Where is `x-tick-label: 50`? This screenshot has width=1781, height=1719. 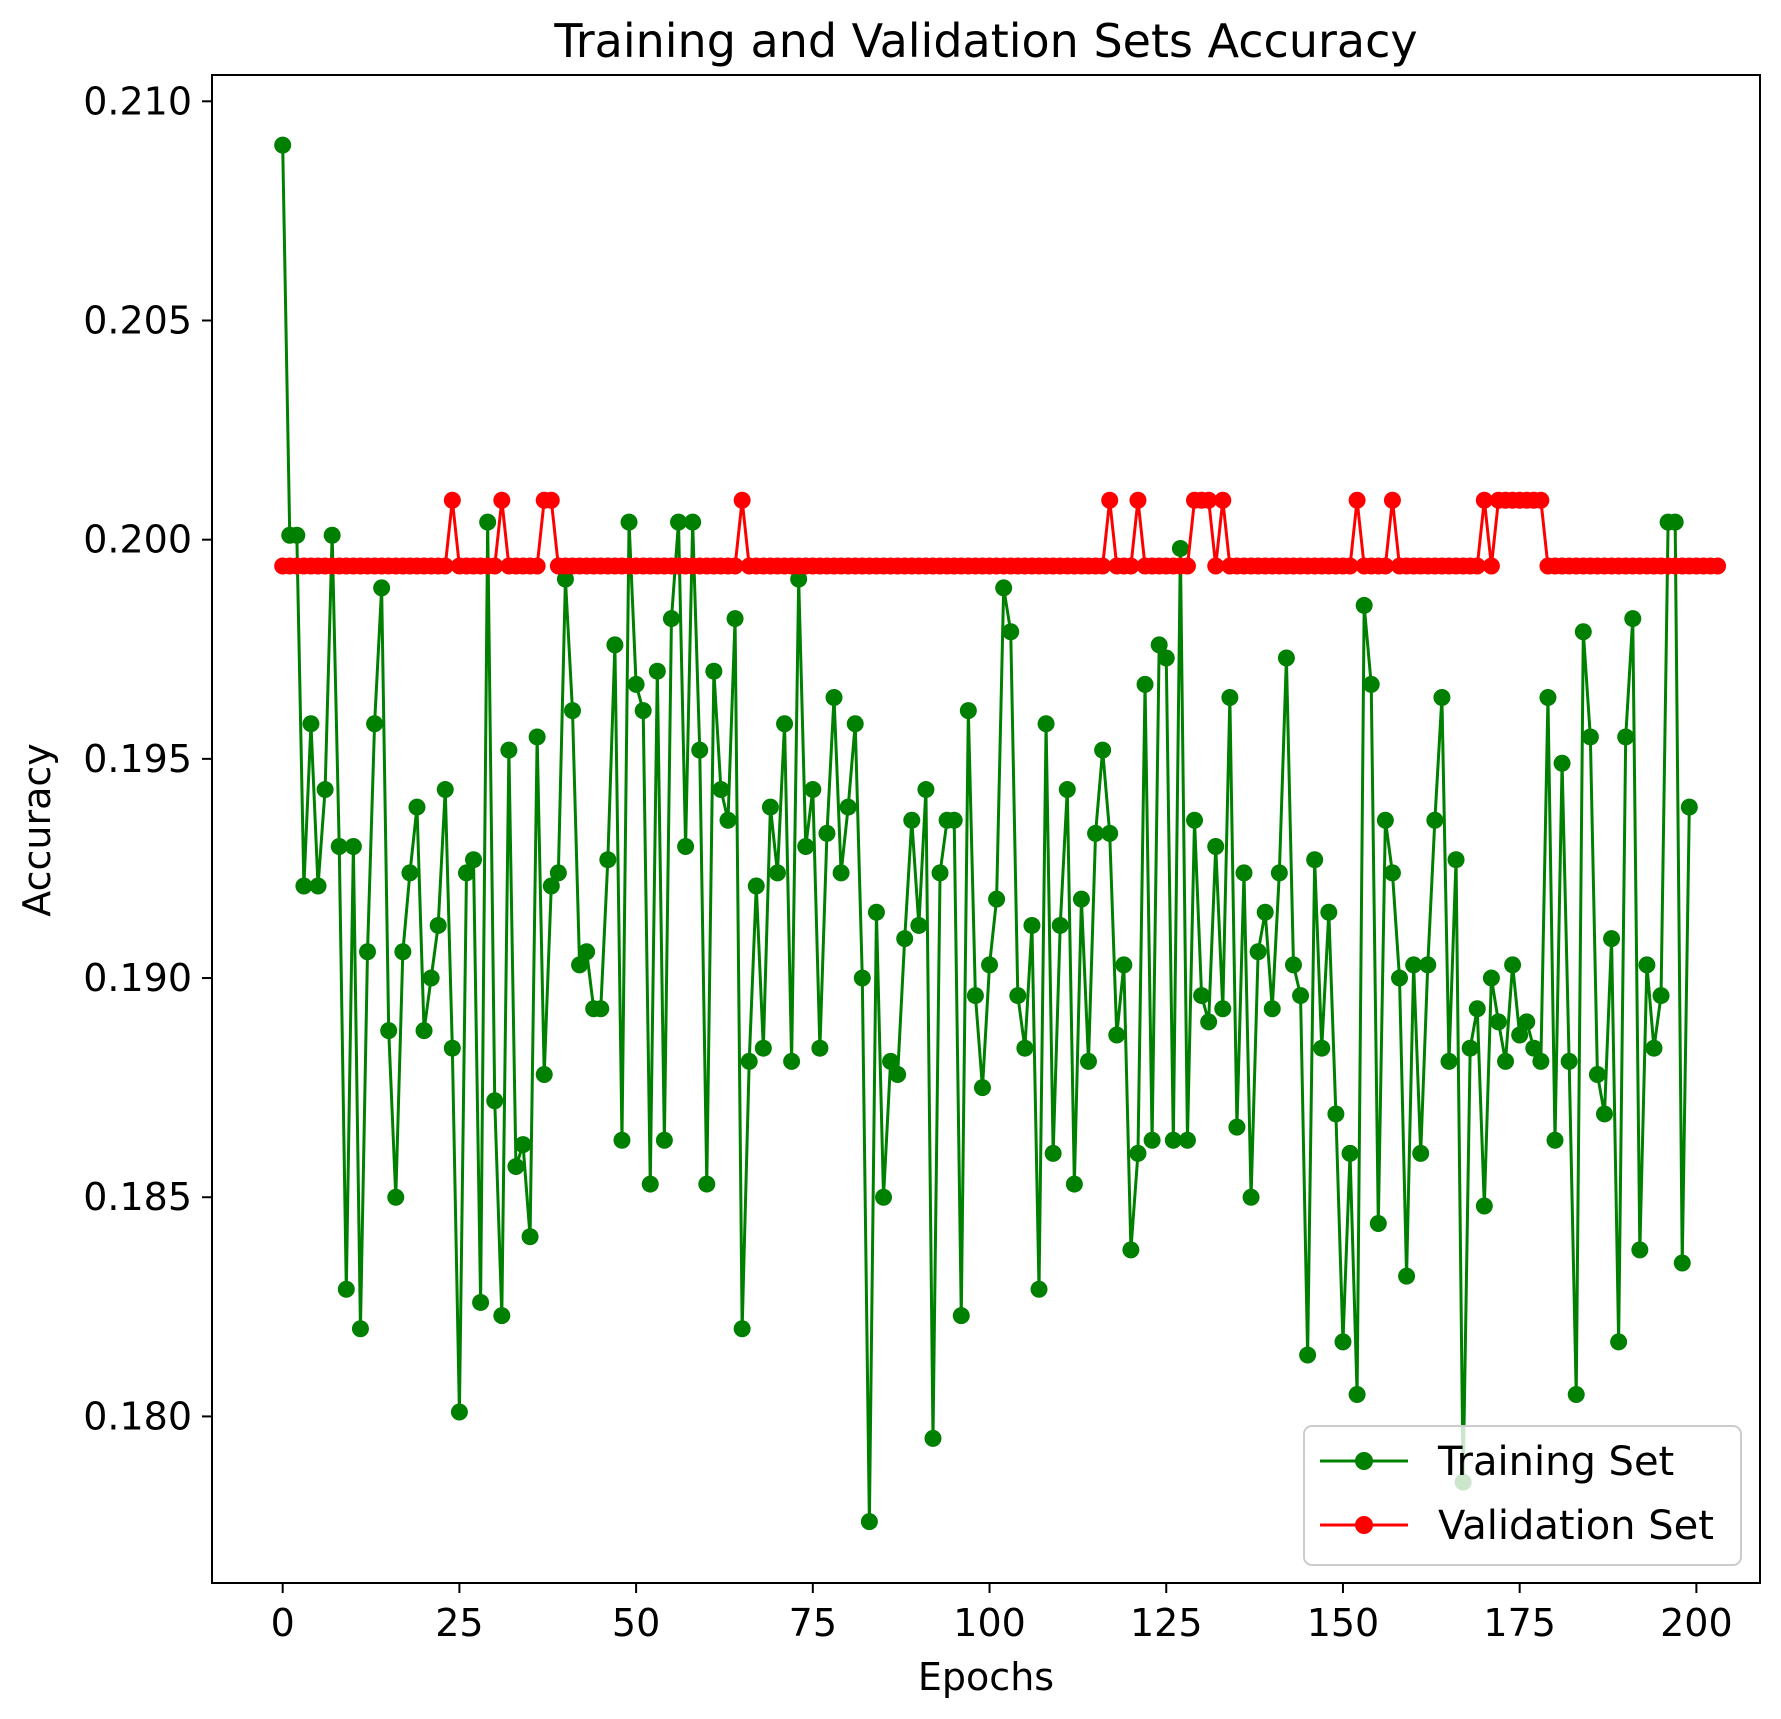
x-tick-label: 50 is located at coordinates (636, 1623).